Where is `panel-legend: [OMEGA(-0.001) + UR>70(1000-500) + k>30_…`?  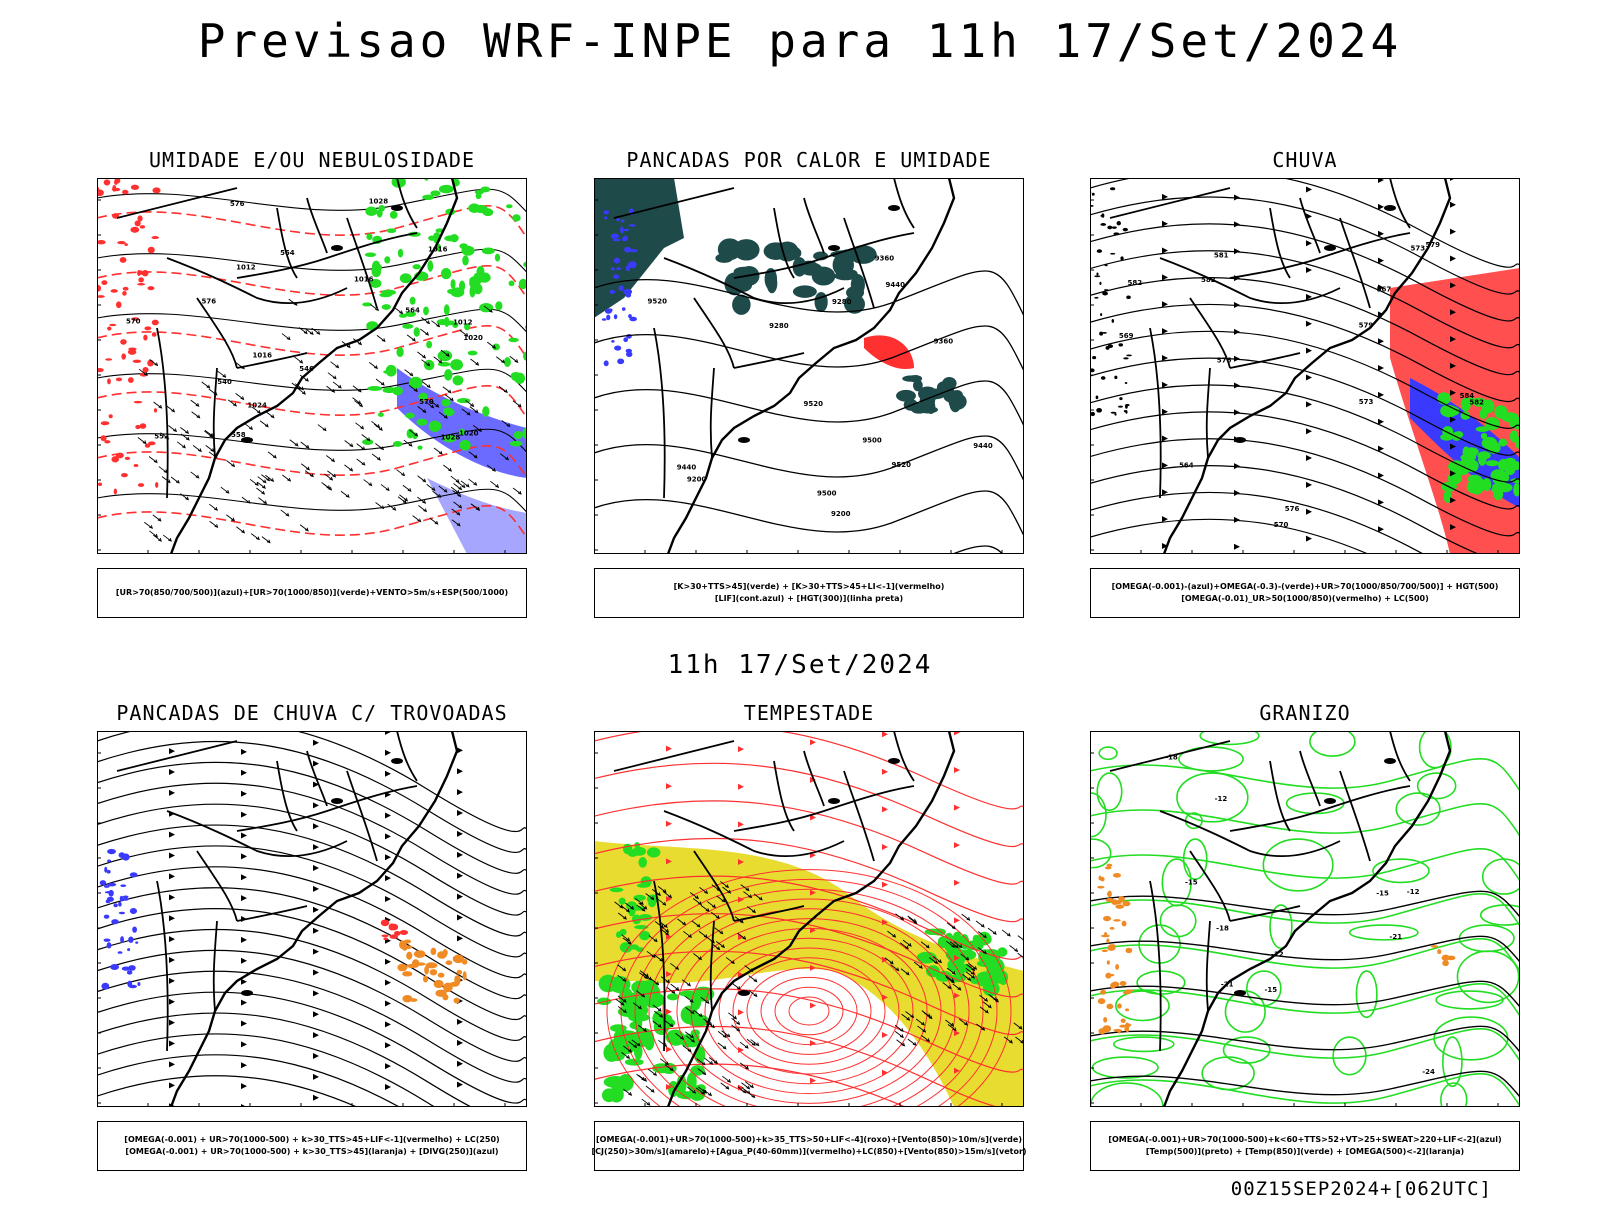
panel-legend: [OMEGA(-0.001) + UR>70(1000-500) + k>30_… is located at coordinates (312, 1146).